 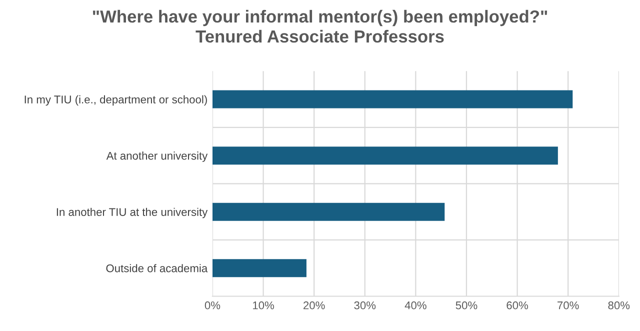 What do you see at coordinates (314, 305) in the screenshot?
I see `x-tick-label: 20%` at bounding box center [314, 305].